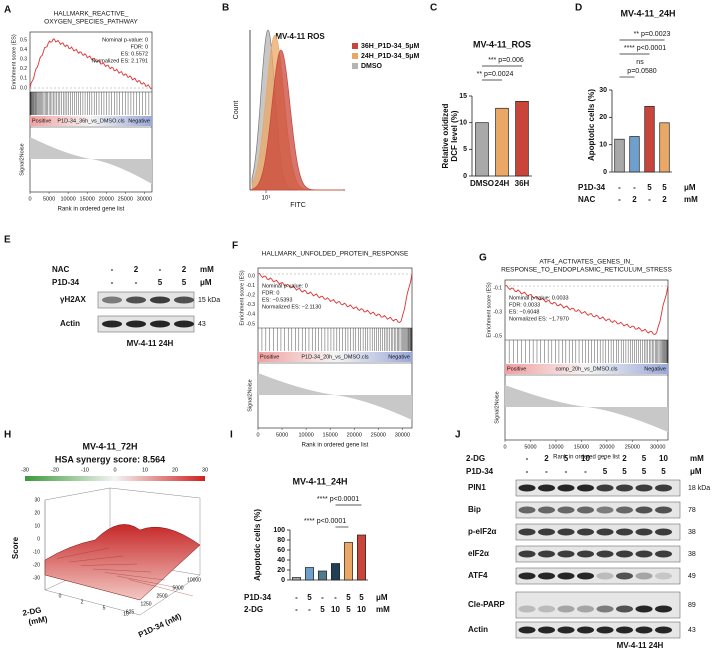 Image resolution: width=727 pixels, height=657 pixels. What do you see at coordinates (160, 626) in the screenshot?
I see `label: P1D-34 (nM)` at bounding box center [160, 626].